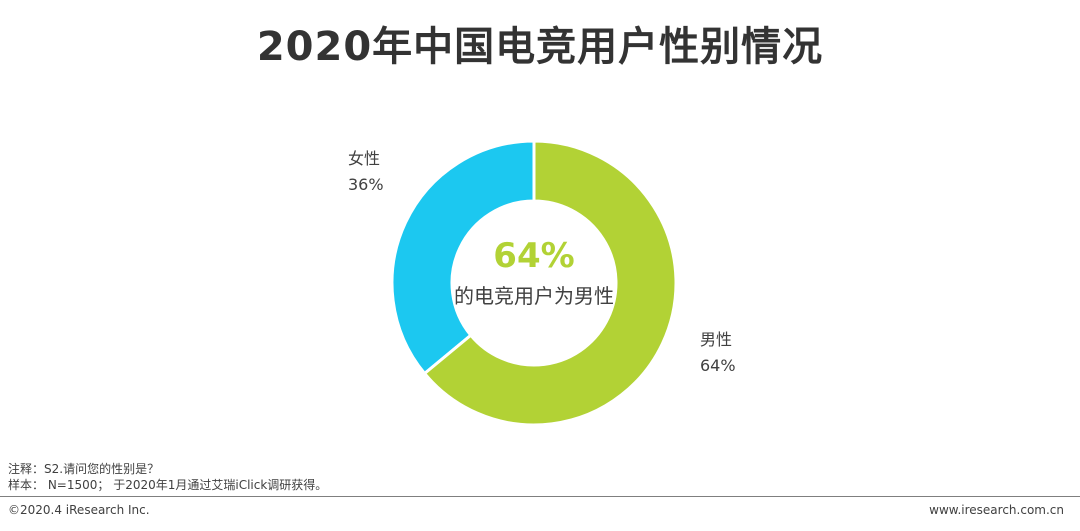 This screenshot has height=531, width=1080. What do you see at coordinates (364, 158) in the screenshot?
I see `slice-name-female: 女性` at bounding box center [364, 158].